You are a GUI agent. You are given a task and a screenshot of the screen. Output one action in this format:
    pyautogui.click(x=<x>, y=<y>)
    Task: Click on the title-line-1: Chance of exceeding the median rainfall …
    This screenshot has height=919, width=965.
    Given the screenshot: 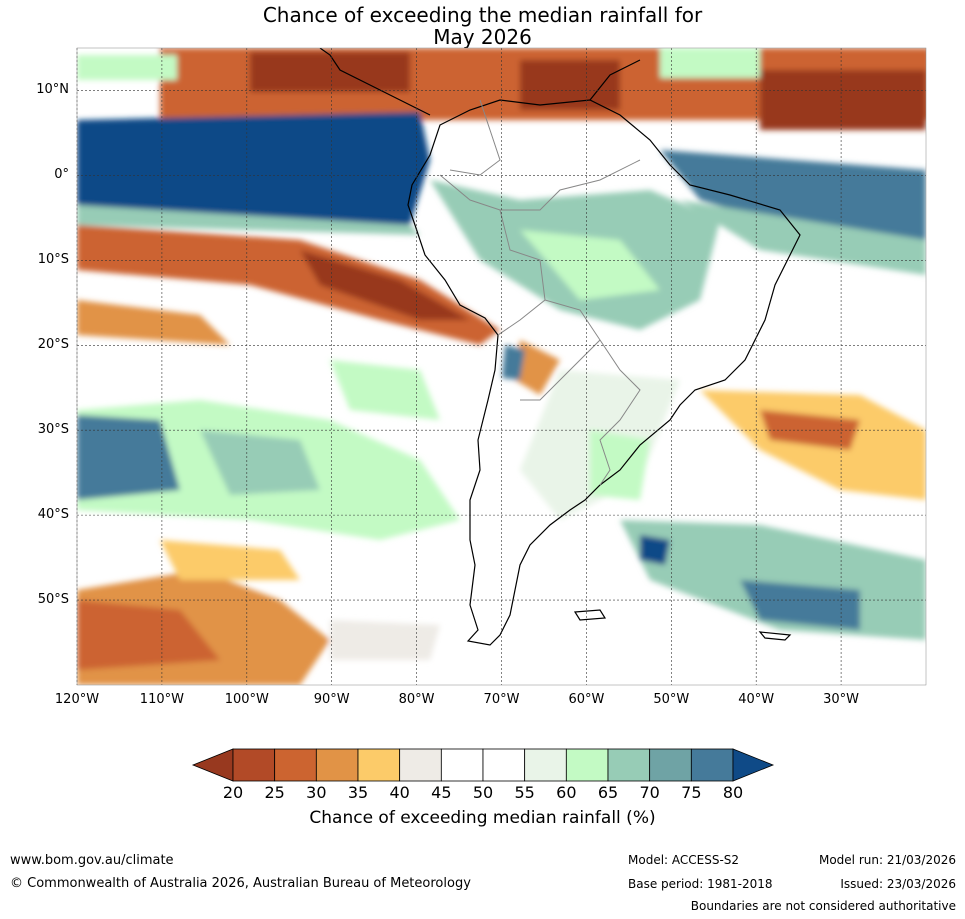 What is the action you would take?
    pyautogui.click(x=482, y=15)
    